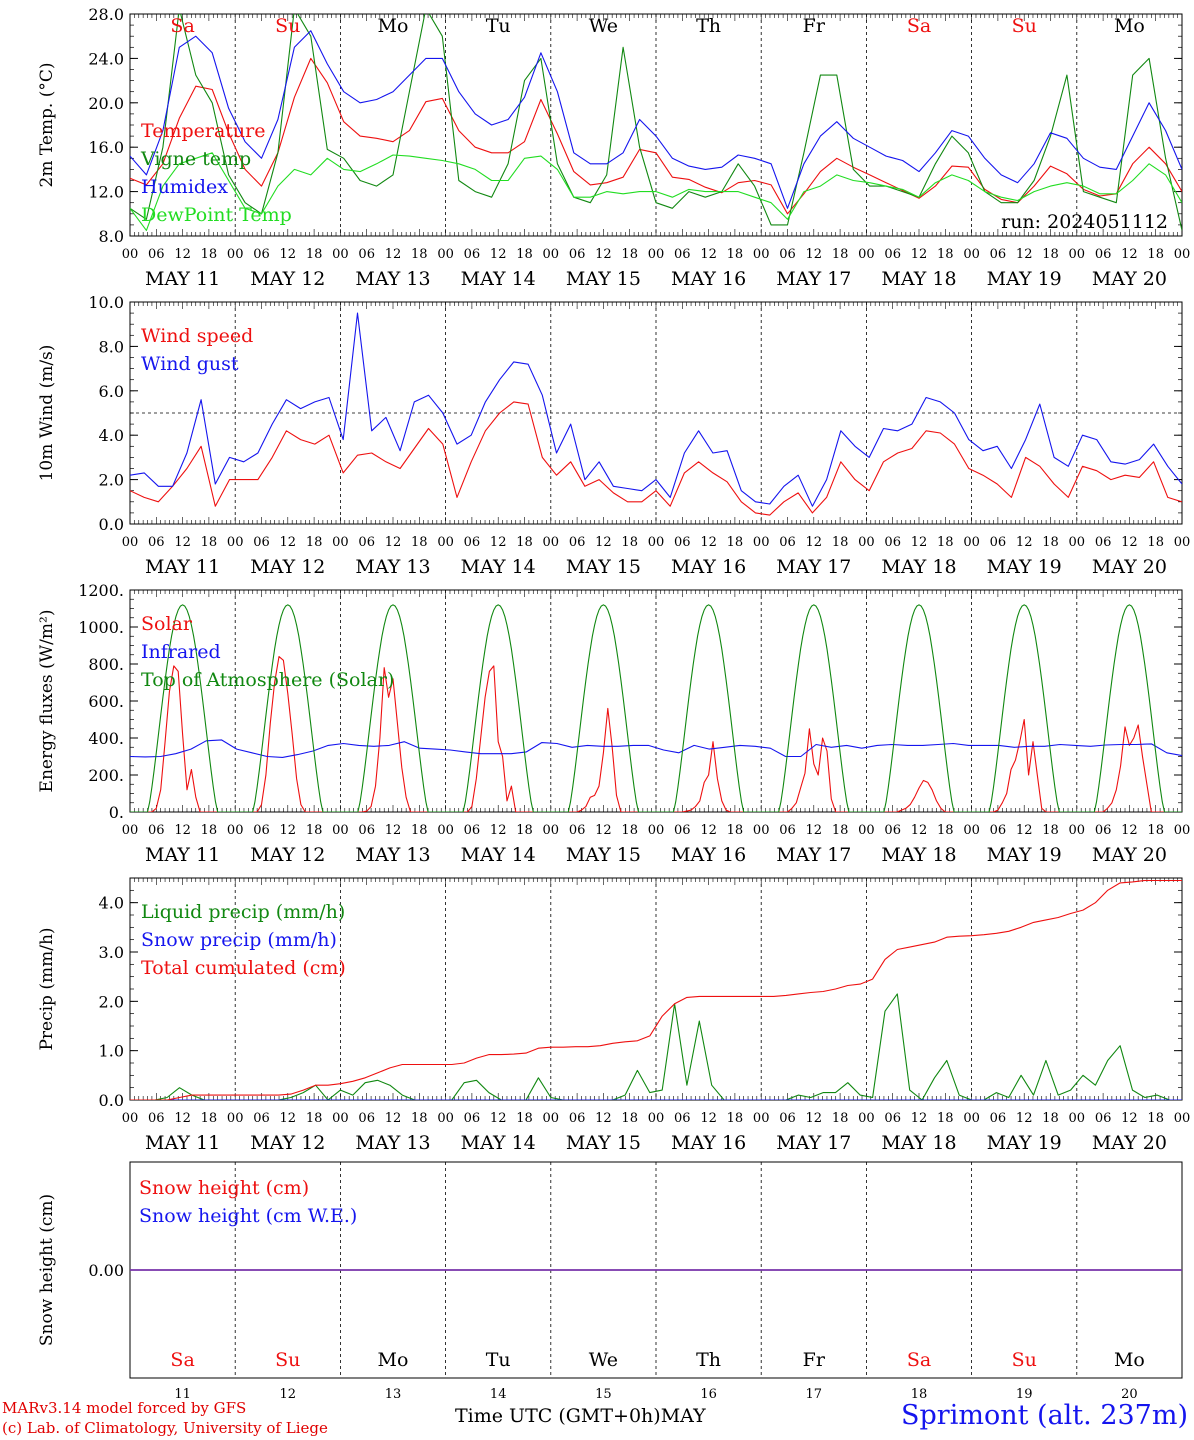  What do you see at coordinates (393, 1394) in the screenshot?
I see `day-number: 13` at bounding box center [393, 1394].